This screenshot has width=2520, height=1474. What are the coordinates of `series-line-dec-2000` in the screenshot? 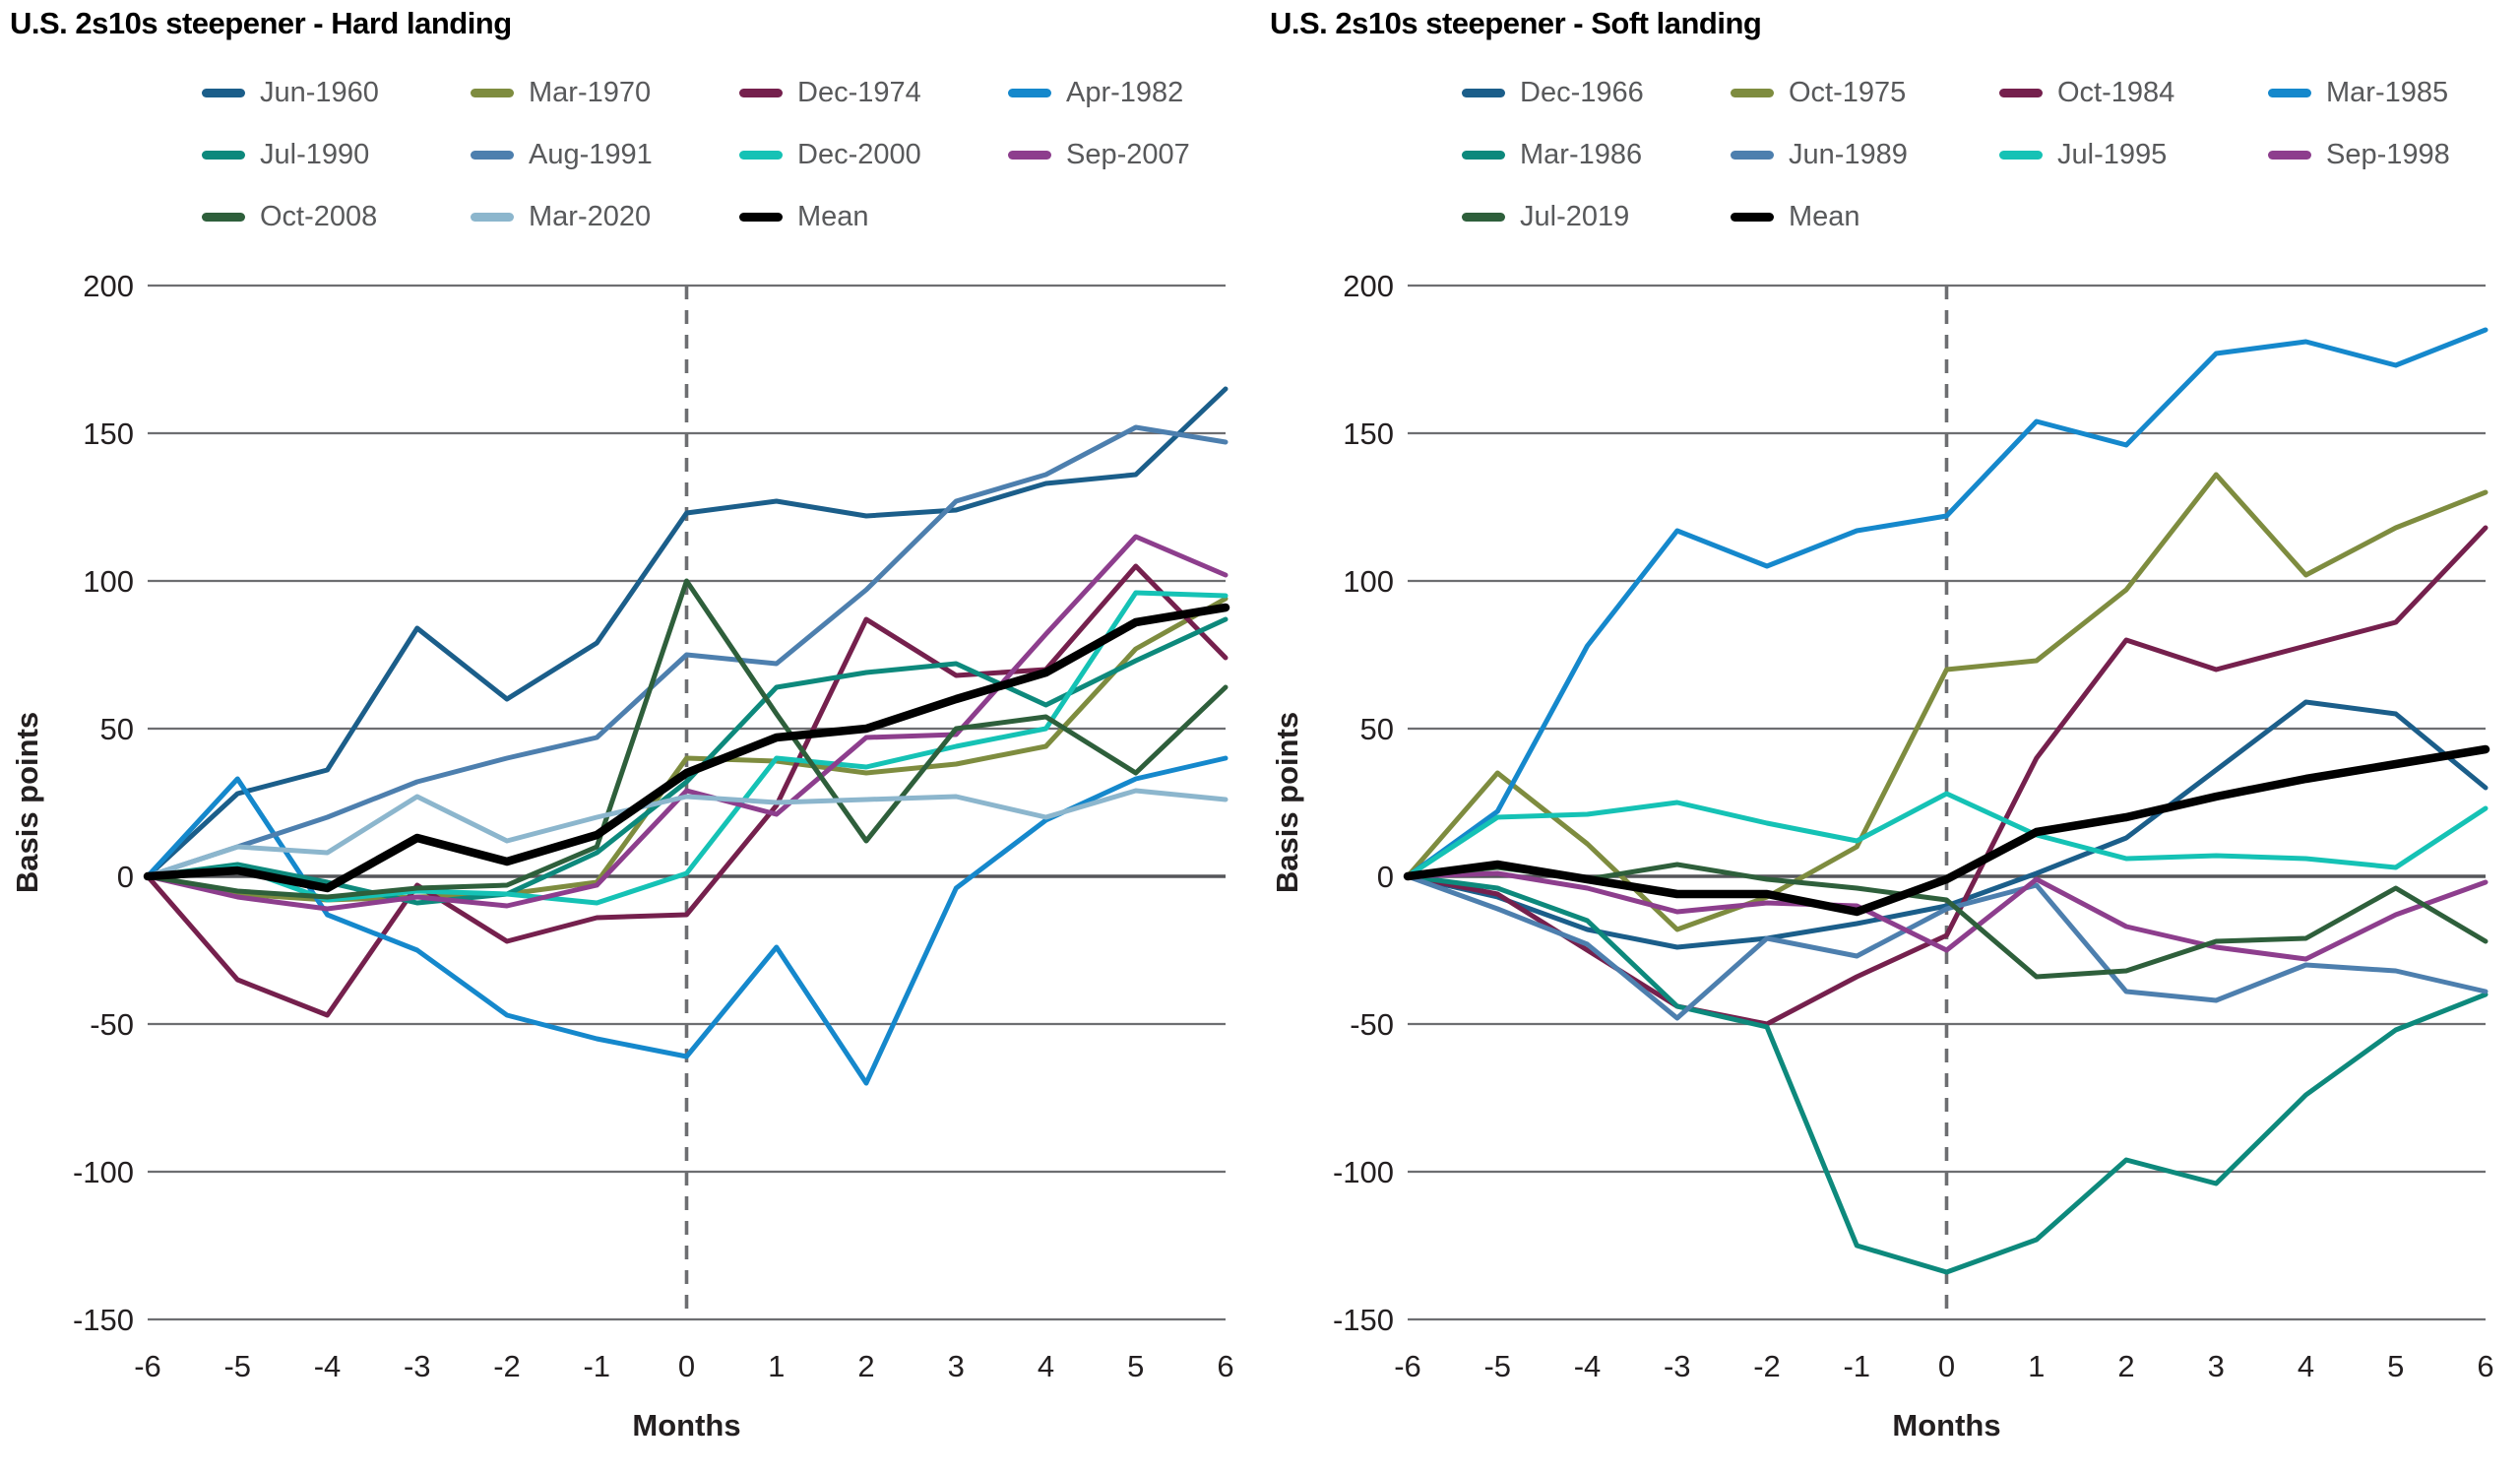 It's located at (686, 748).